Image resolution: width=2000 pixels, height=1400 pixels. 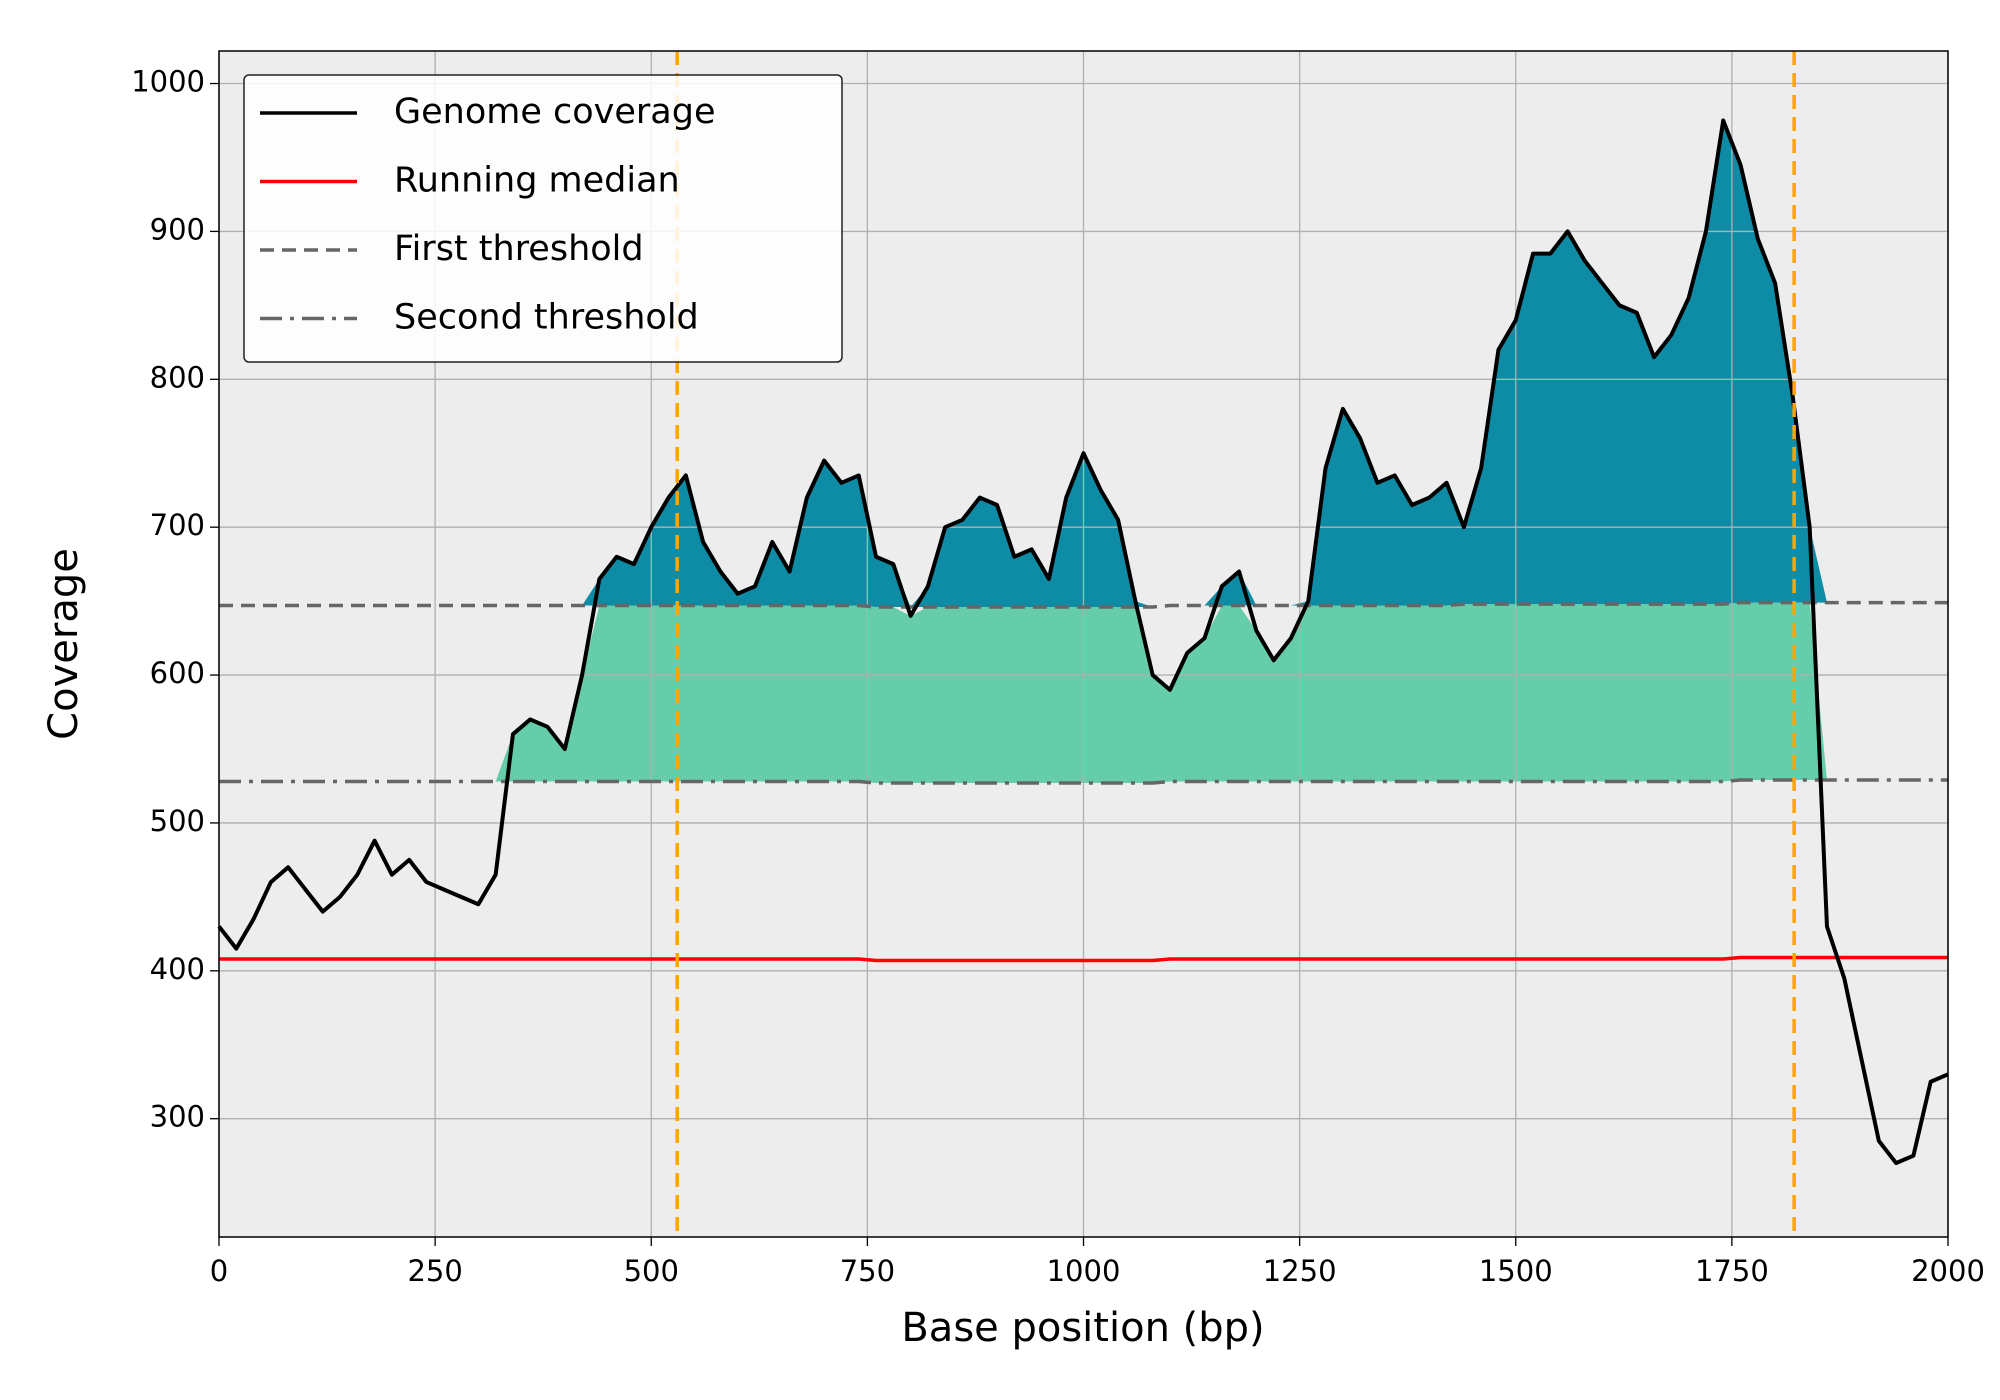 I want to click on y-tick-label: 1000, so click(x=168, y=82).